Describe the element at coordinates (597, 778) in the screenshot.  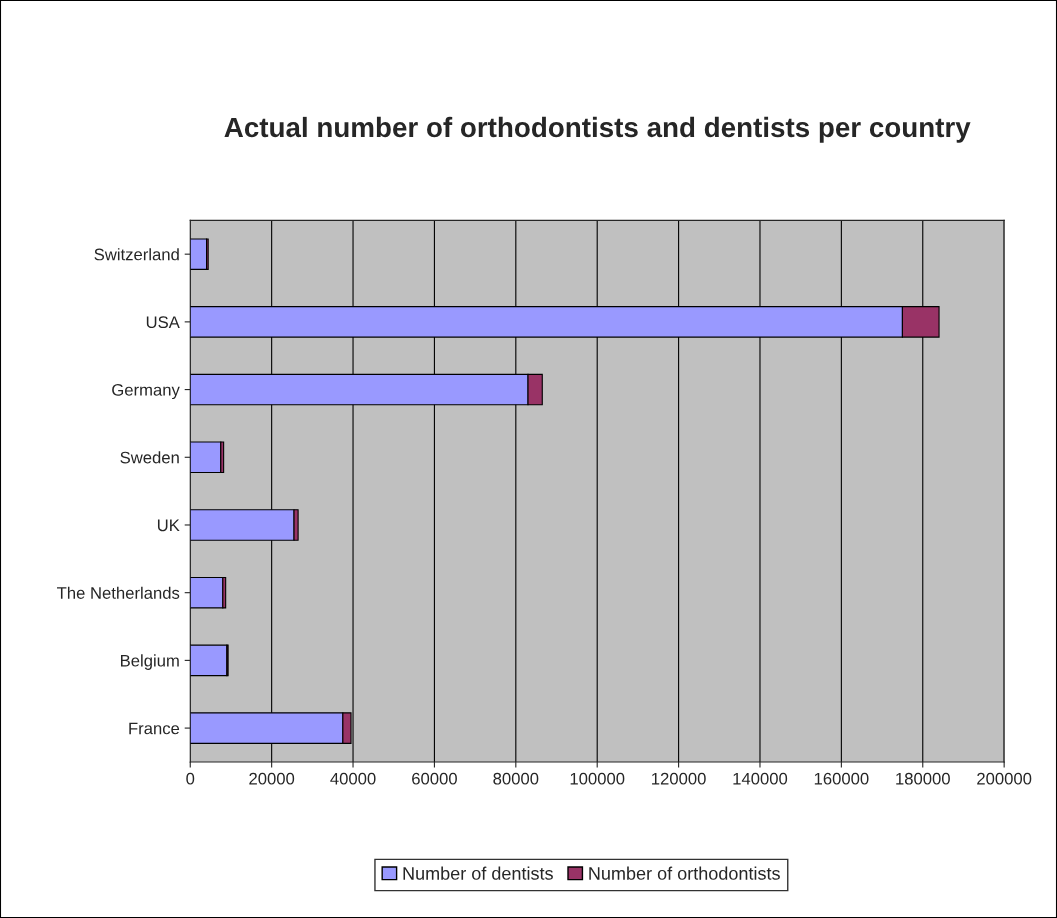
I see `x-tick-label: 100000` at that location.